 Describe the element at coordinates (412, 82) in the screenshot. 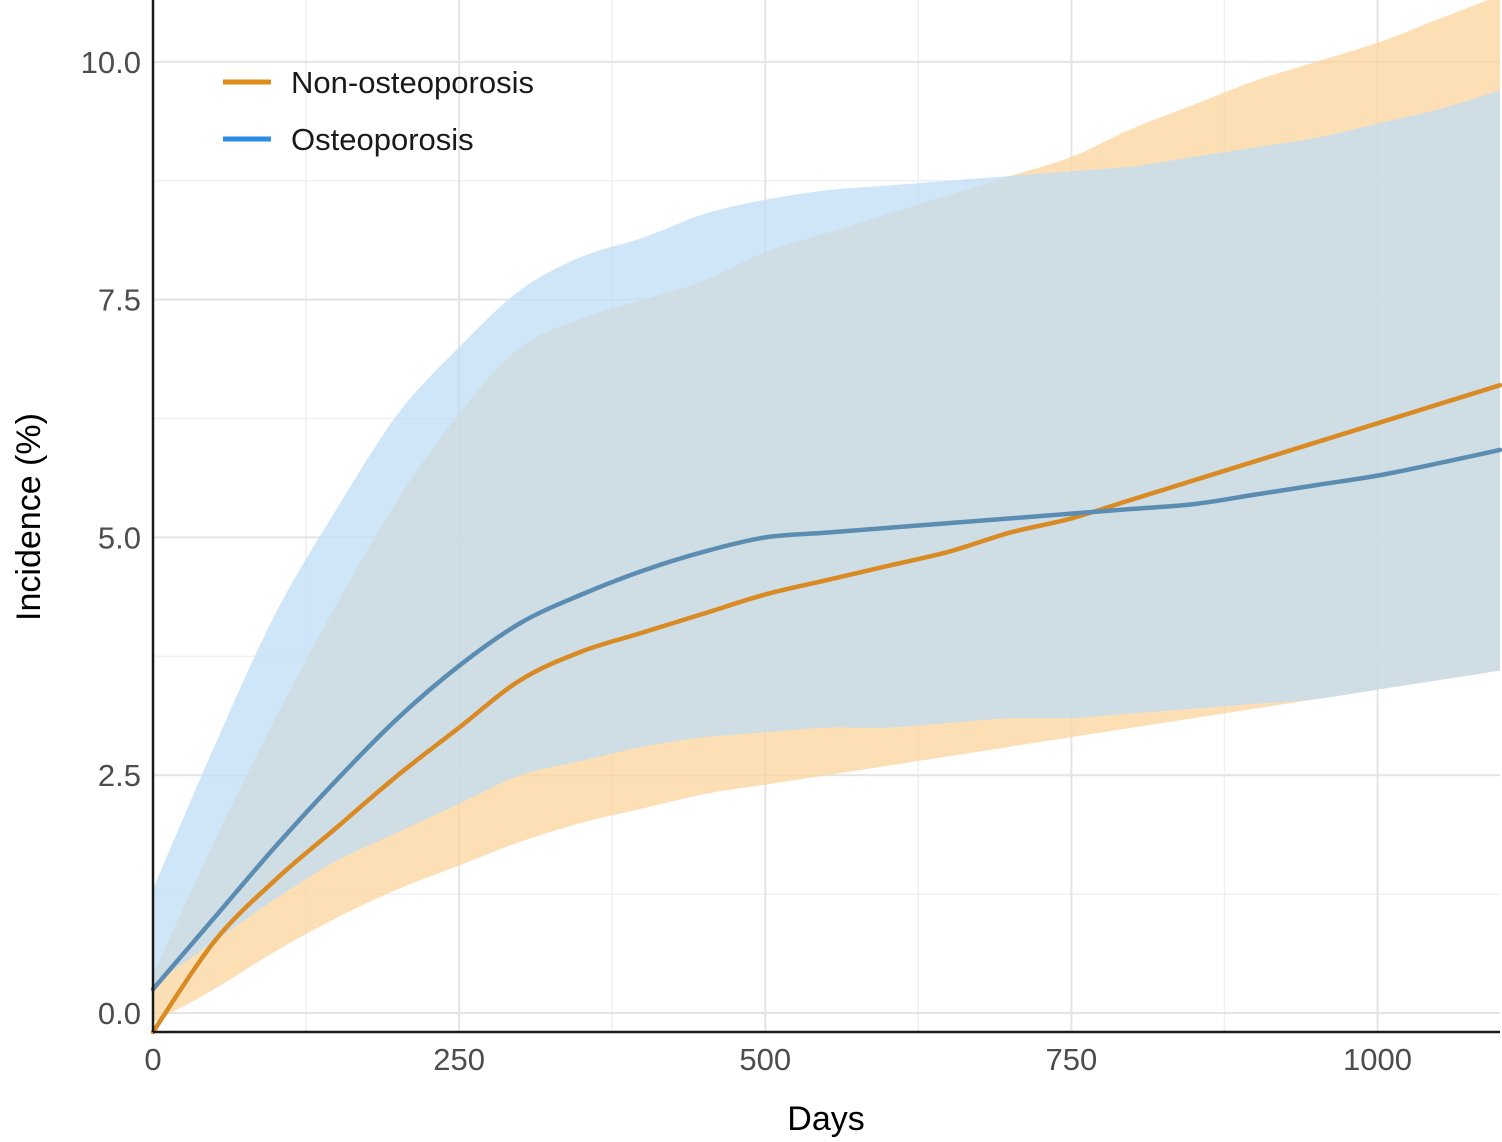

I see `legend-label-non-osteoporosis: Non-osteoporosis` at that location.